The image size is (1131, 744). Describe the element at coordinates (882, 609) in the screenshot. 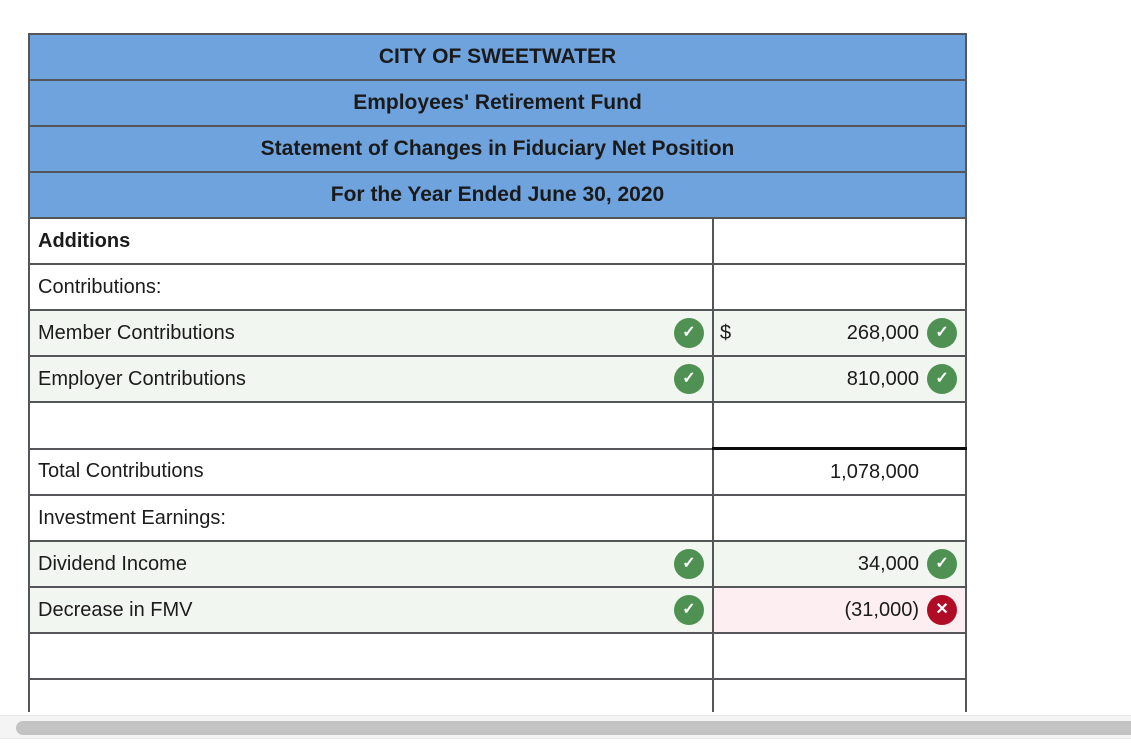

I see `row-value: (31,000)` at that location.